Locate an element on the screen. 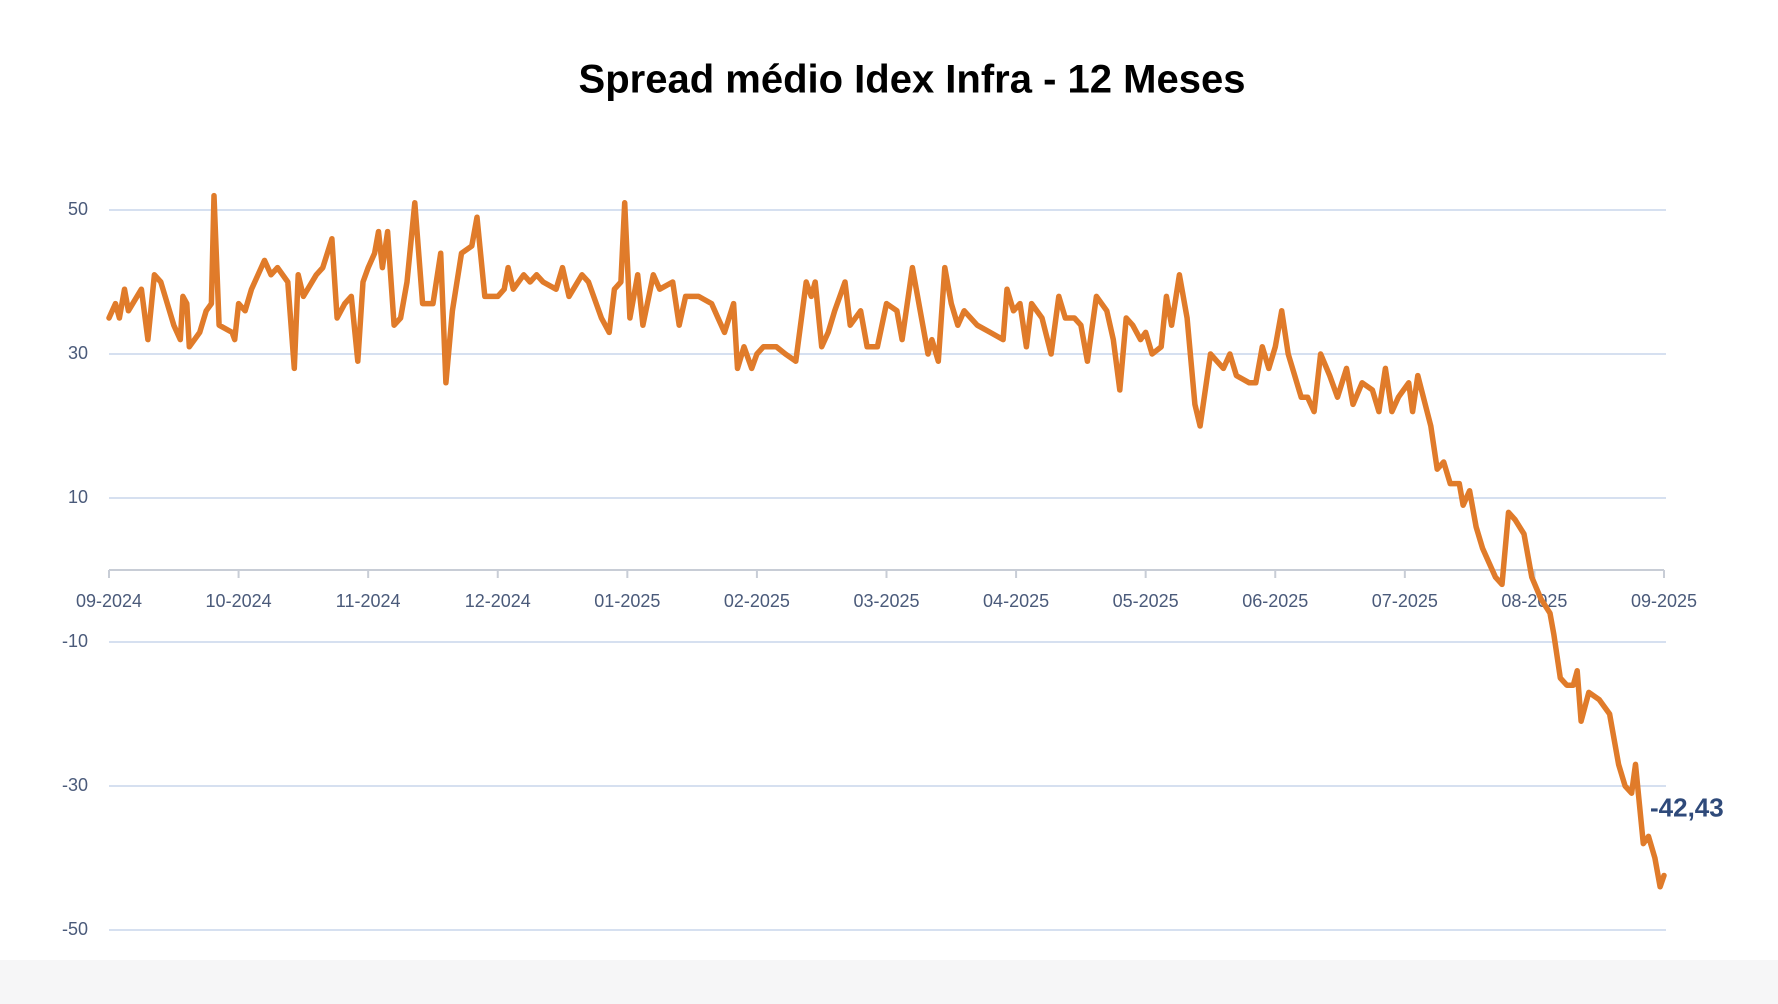 This screenshot has width=1778, height=1004. x-tick-label: 12-2024 is located at coordinates (498, 601).